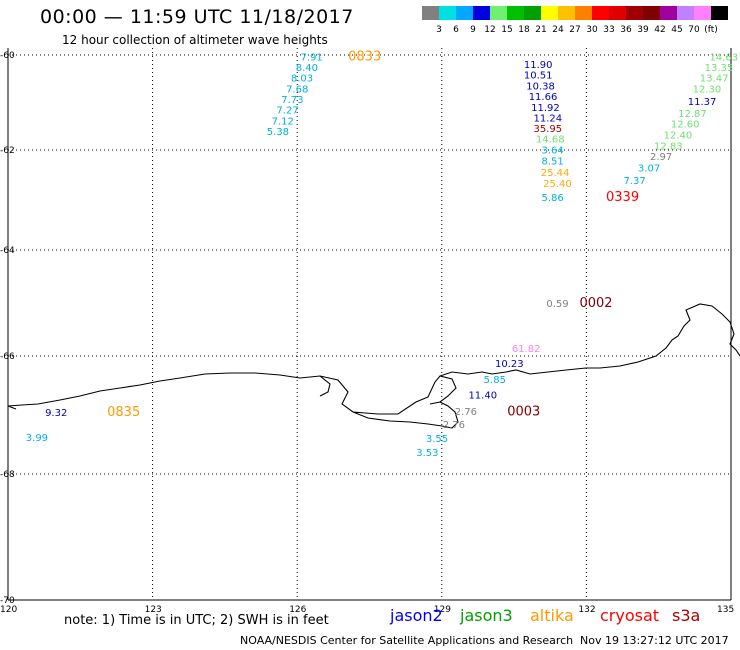 Image resolution: width=740 pixels, height=650 pixels. I want to click on wave-height-label: 7.27, so click(287, 111).